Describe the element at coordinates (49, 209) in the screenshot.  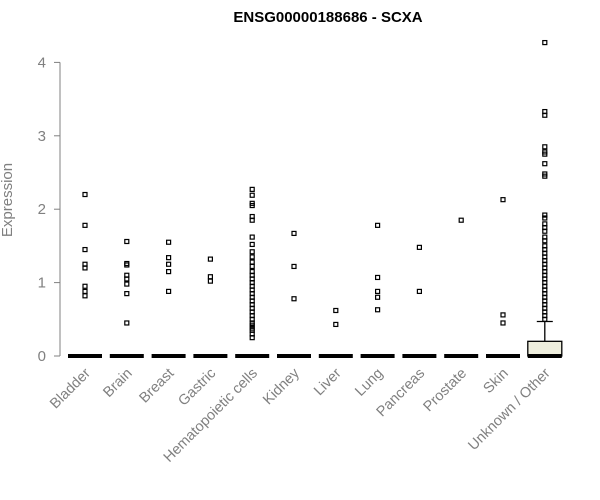
I see `y-axis: 0 1 2 3 4` at that location.